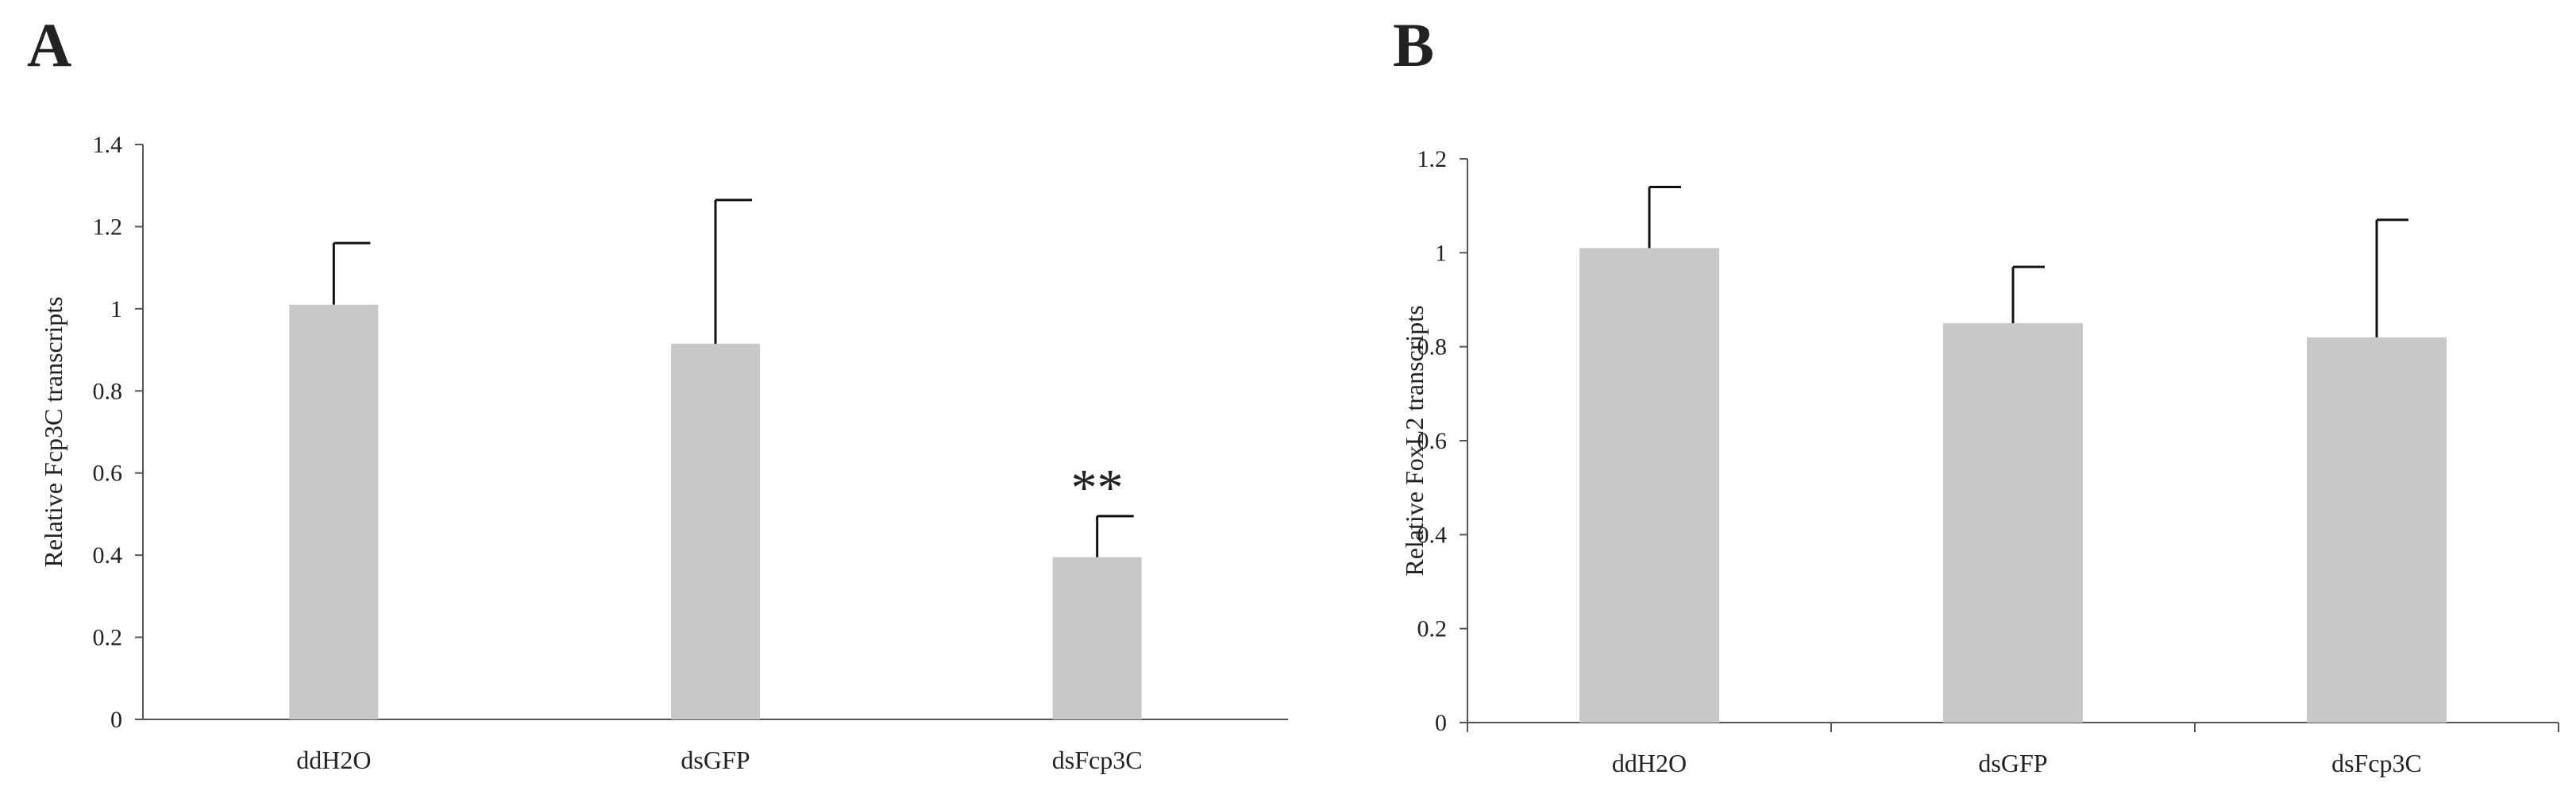 This screenshot has height=798, width=2576. I want to click on significance-marker: **, so click(1097, 488).